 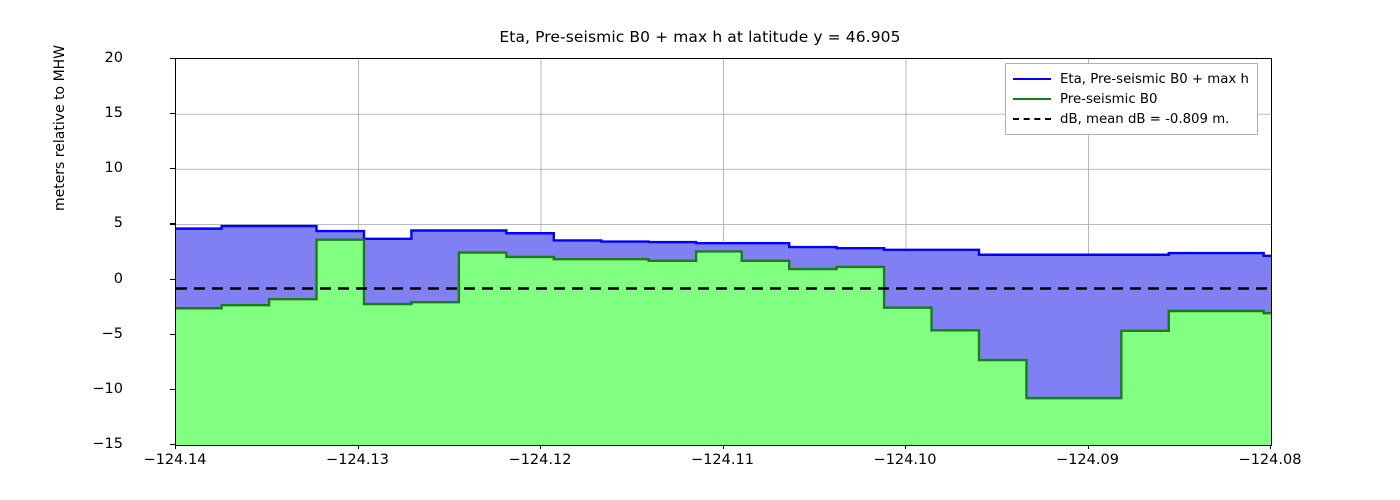 I want to click on eta-line, so click(x=723, y=241).